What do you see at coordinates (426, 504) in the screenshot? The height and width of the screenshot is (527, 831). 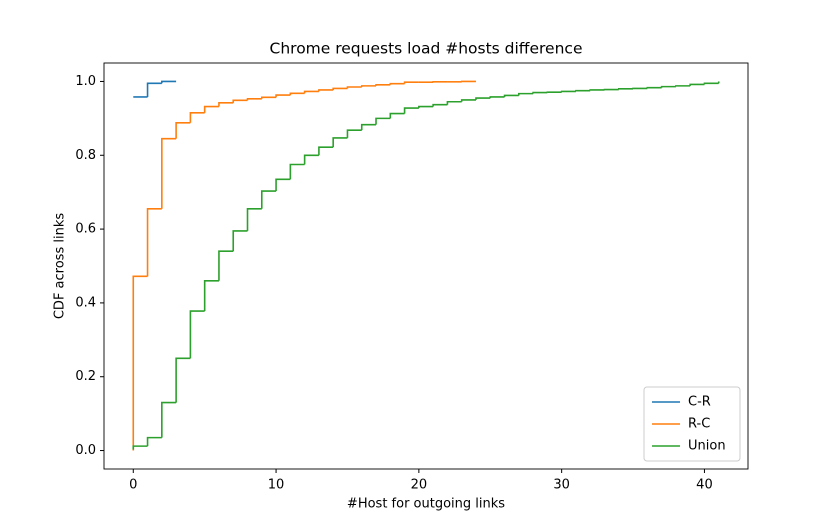 I see `x-axis-label: #Host for outgoing links` at bounding box center [426, 504].